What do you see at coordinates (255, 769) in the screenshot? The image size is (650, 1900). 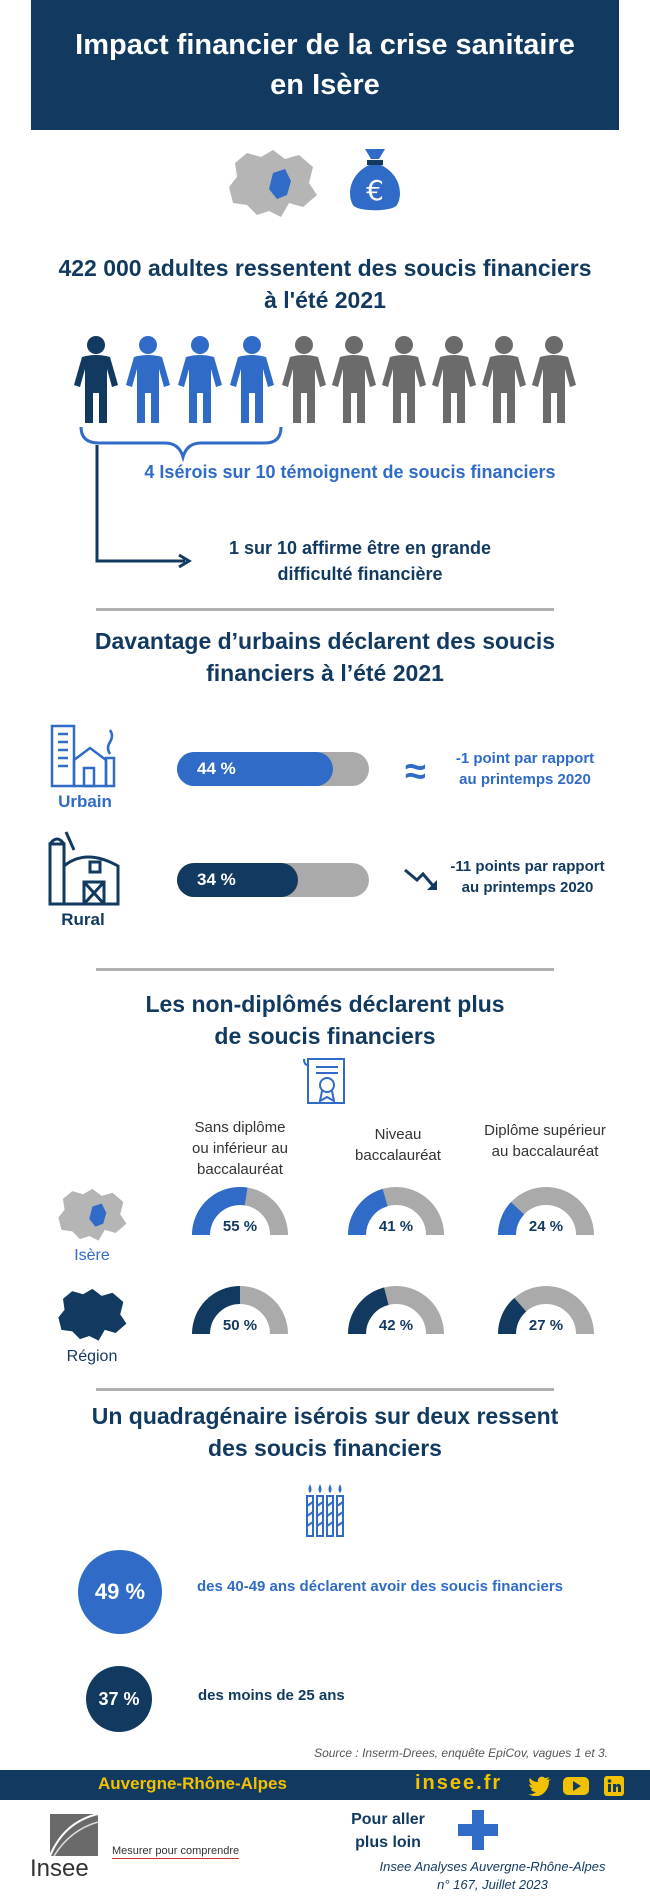 I see `urbain-bar-fill: 44 %` at bounding box center [255, 769].